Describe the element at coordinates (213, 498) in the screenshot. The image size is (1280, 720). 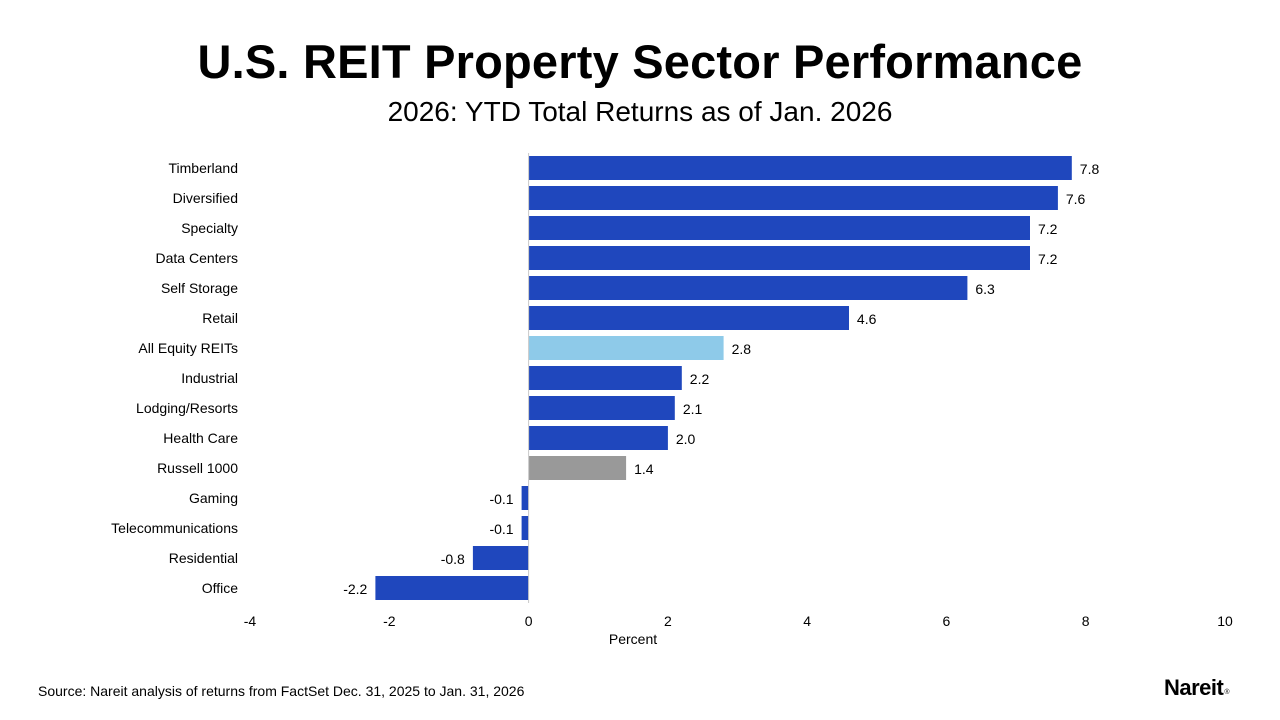
I see `category-label-gaming: Gaming` at that location.